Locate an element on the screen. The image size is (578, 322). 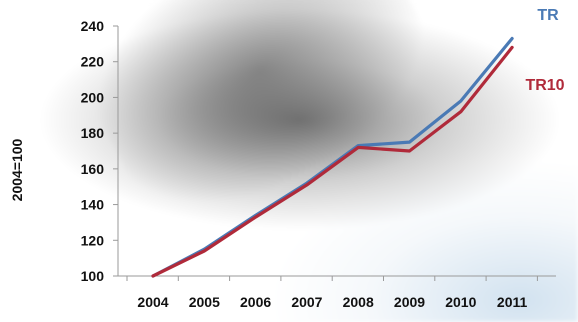
x-tick-label: 2007 is located at coordinates (306, 302).